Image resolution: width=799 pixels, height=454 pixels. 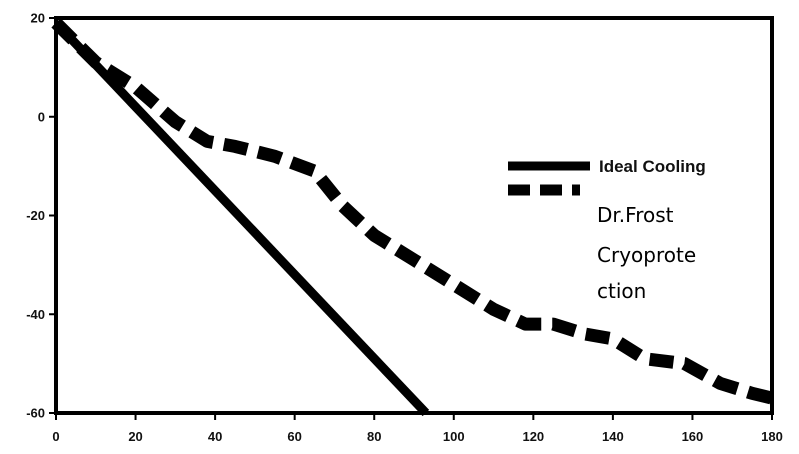 What do you see at coordinates (38, 18) in the screenshot?
I see `y-tick-label: 20` at bounding box center [38, 18].